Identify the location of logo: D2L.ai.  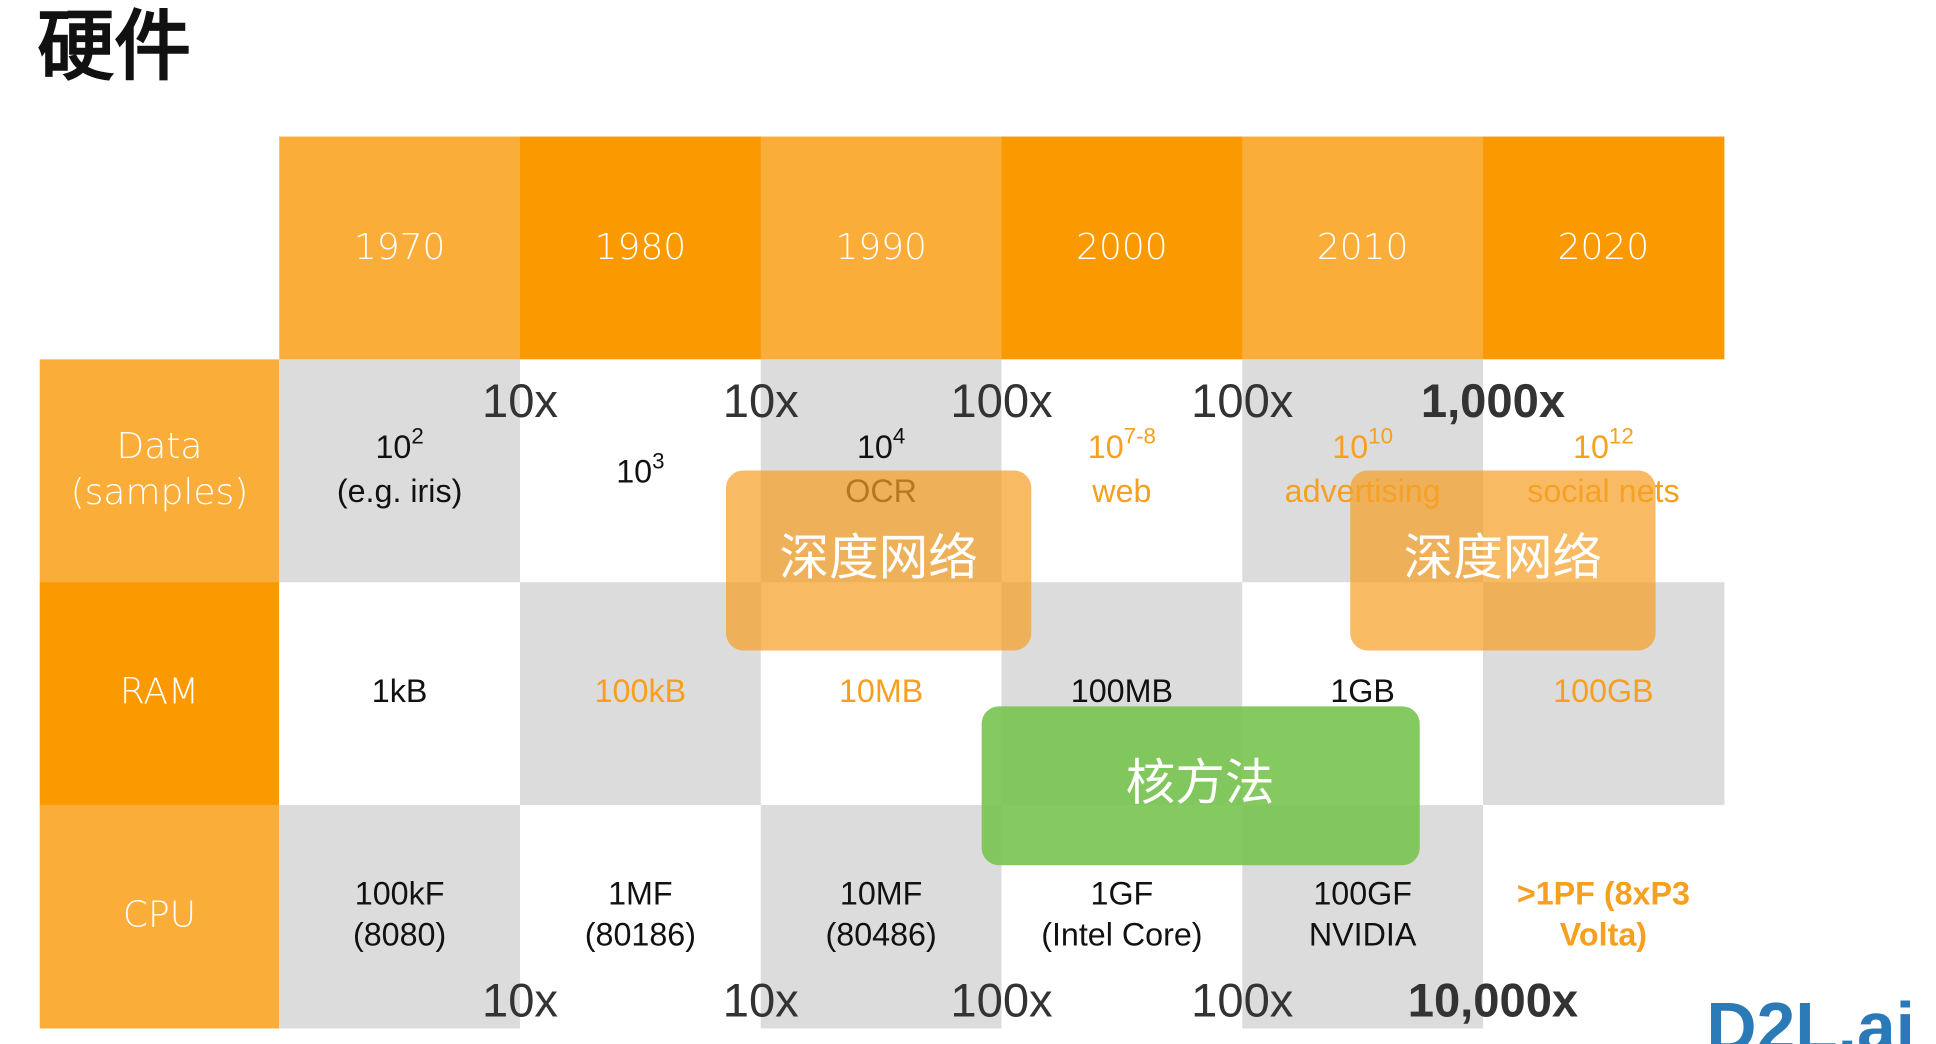
(1810, 1016).